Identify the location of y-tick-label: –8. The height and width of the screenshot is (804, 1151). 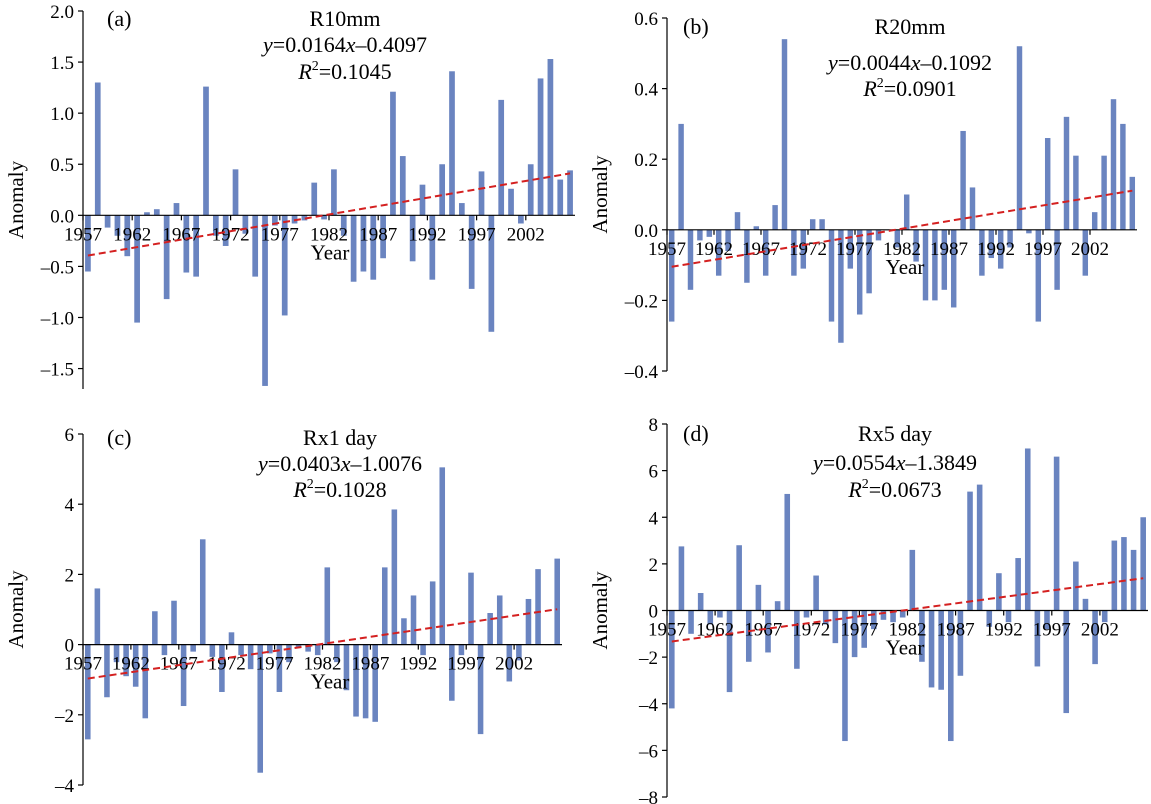
(648, 796).